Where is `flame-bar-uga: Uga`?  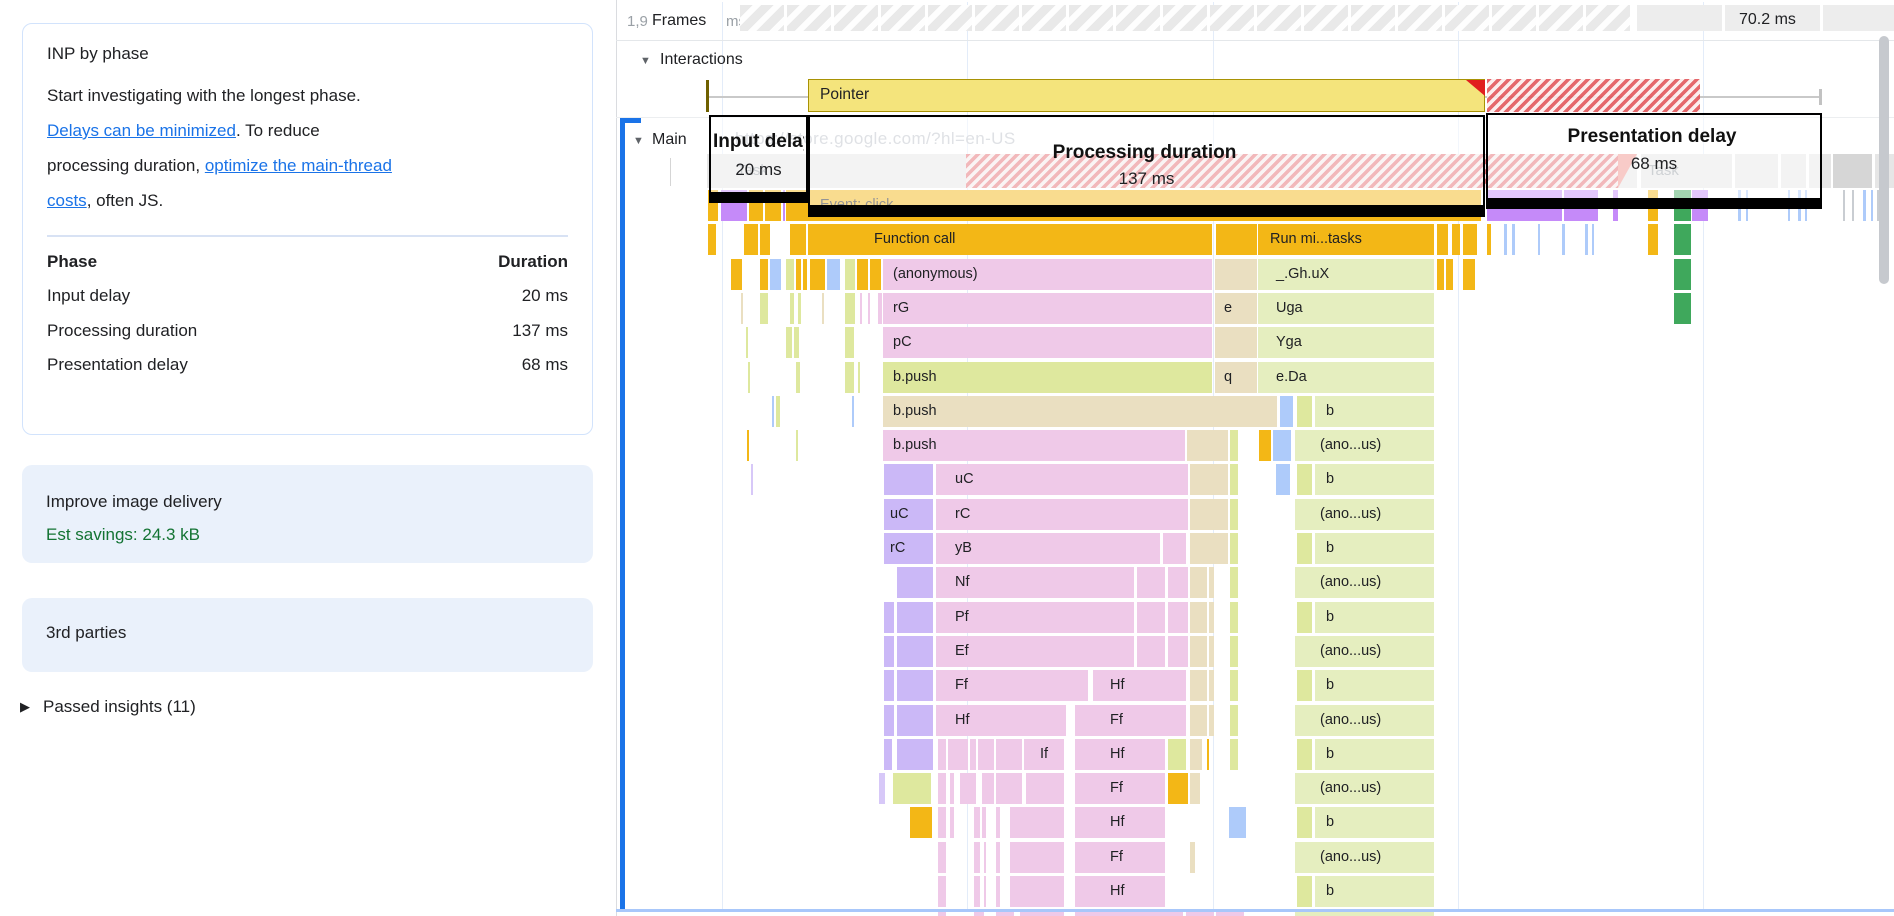
flame-bar-uga: Uga is located at coordinates (1346, 308).